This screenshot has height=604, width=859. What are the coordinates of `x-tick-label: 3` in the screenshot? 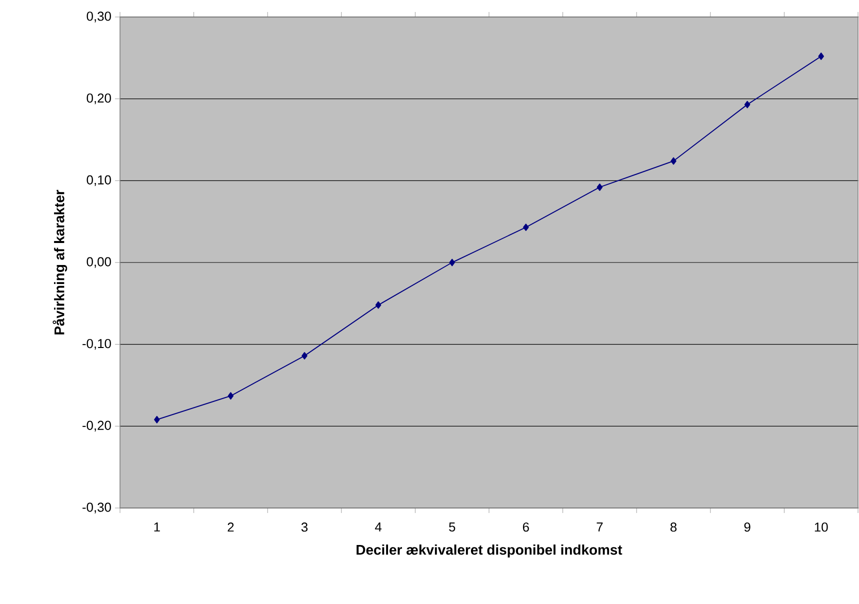 It's located at (304, 527).